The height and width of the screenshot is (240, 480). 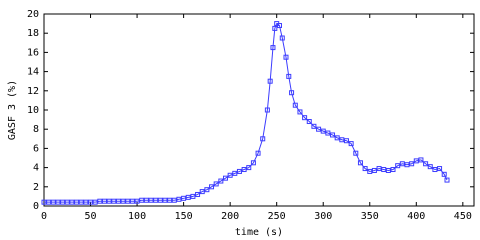 I want to click on y-tick-label: 20, so click(x=33, y=14).